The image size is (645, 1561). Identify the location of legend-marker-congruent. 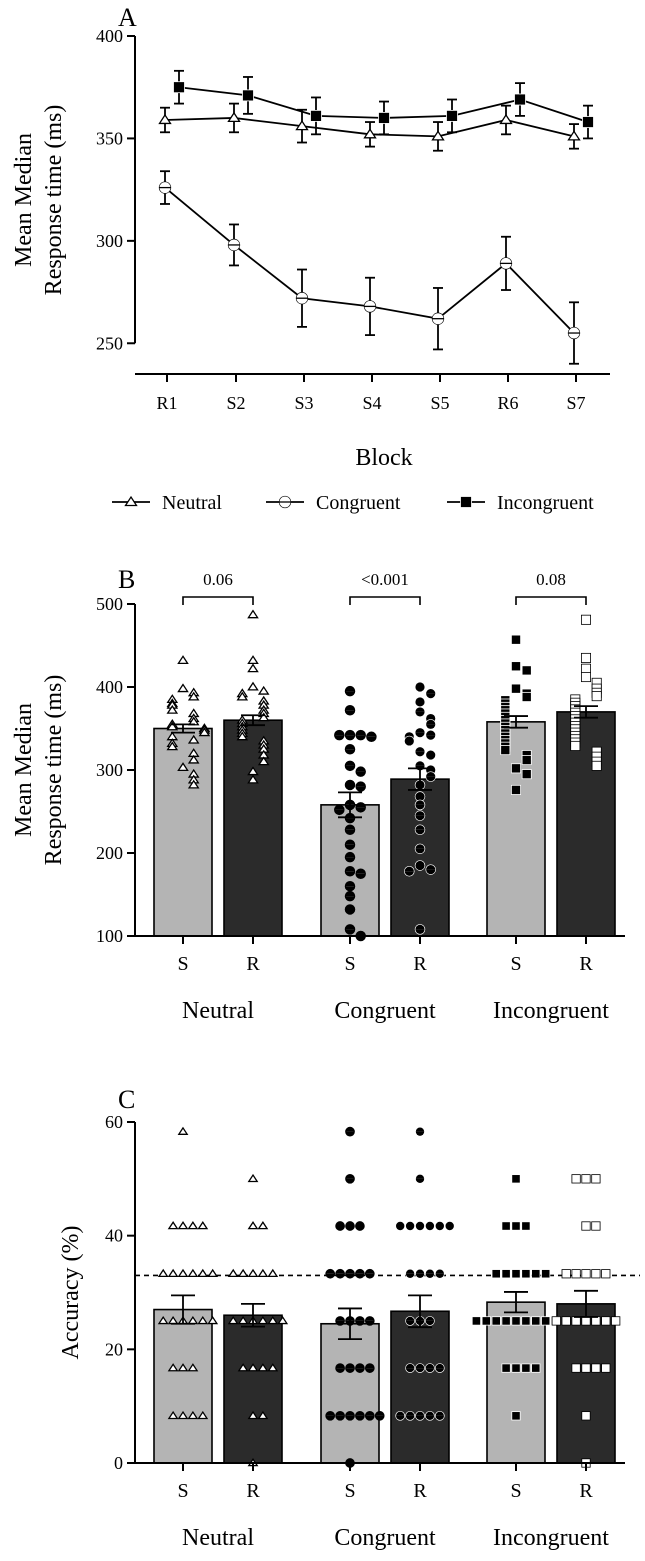
(285, 502).